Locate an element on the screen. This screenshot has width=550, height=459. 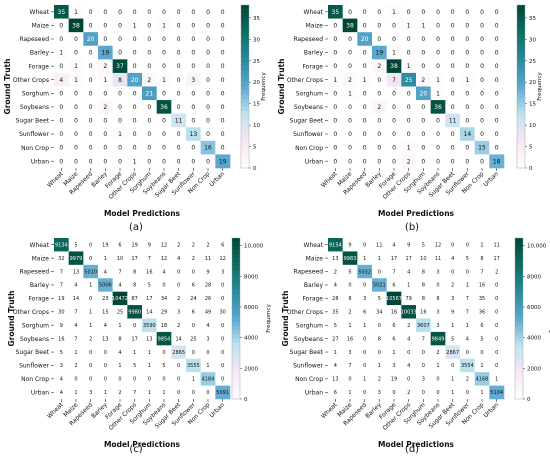
y-tick-label: Non Crop is located at coordinates (309, 379).